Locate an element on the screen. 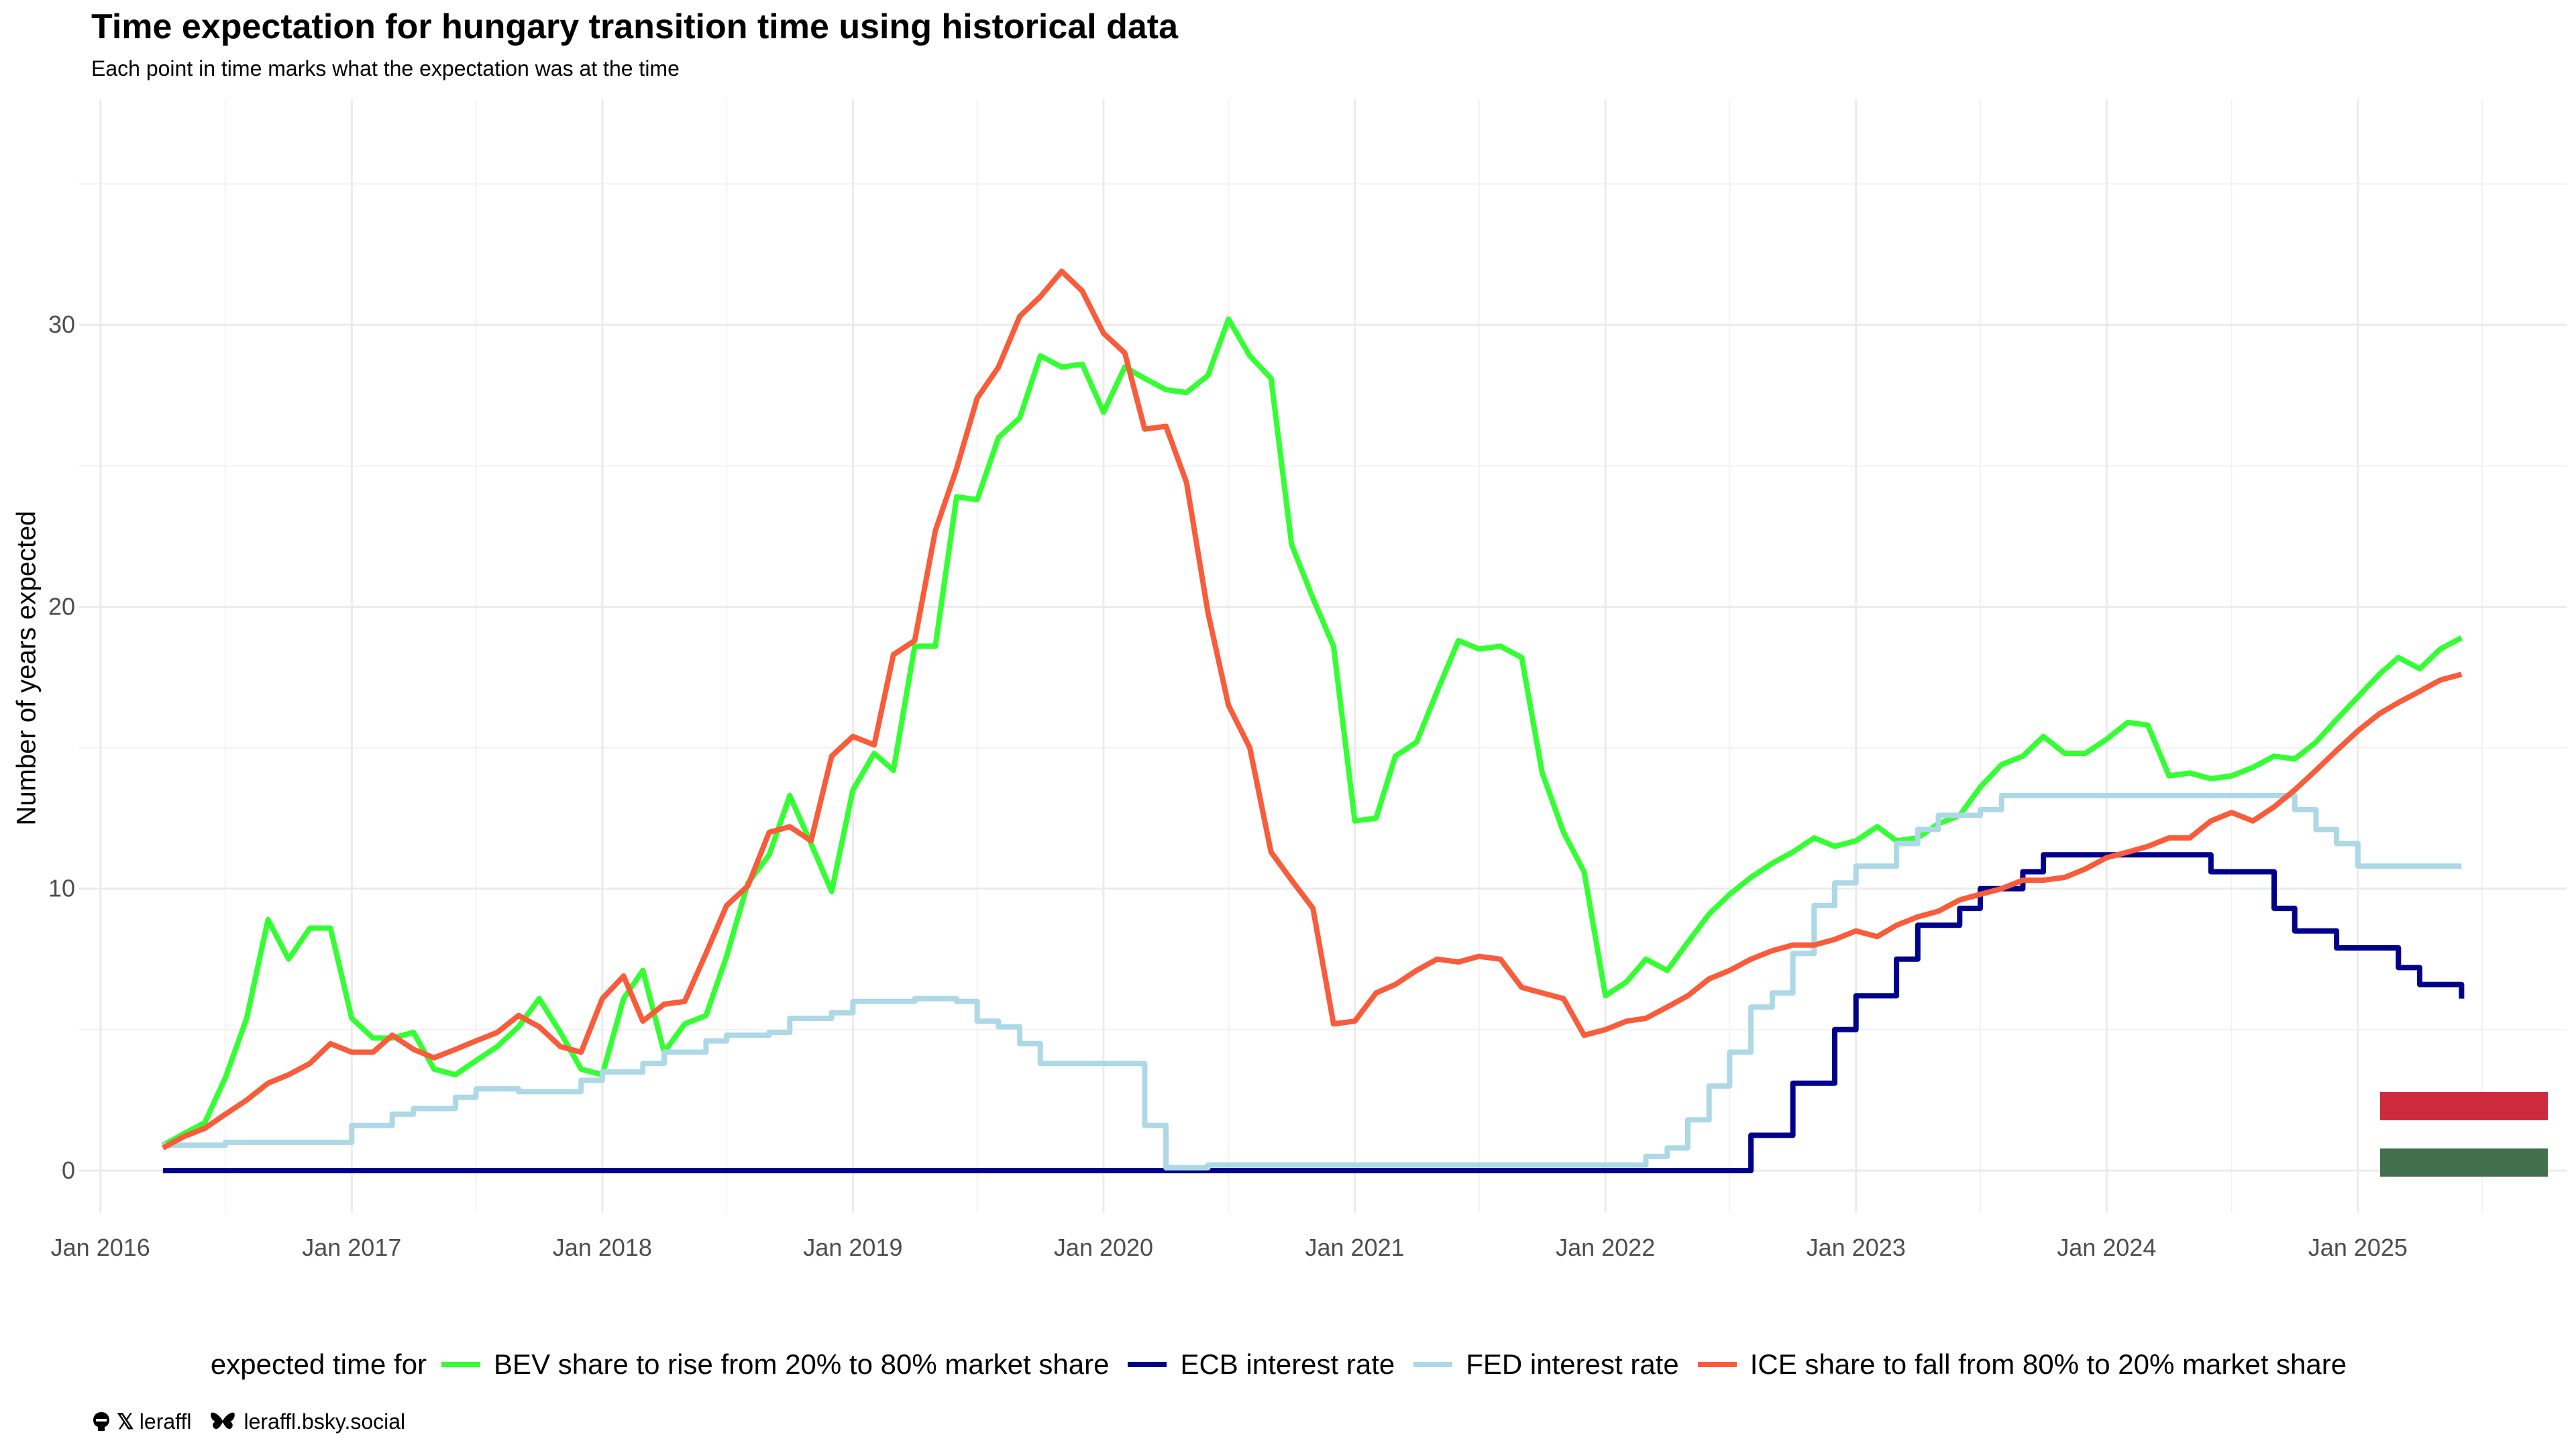 The width and height of the screenshot is (2576, 1449). legend-key-ice is located at coordinates (1717, 1364).